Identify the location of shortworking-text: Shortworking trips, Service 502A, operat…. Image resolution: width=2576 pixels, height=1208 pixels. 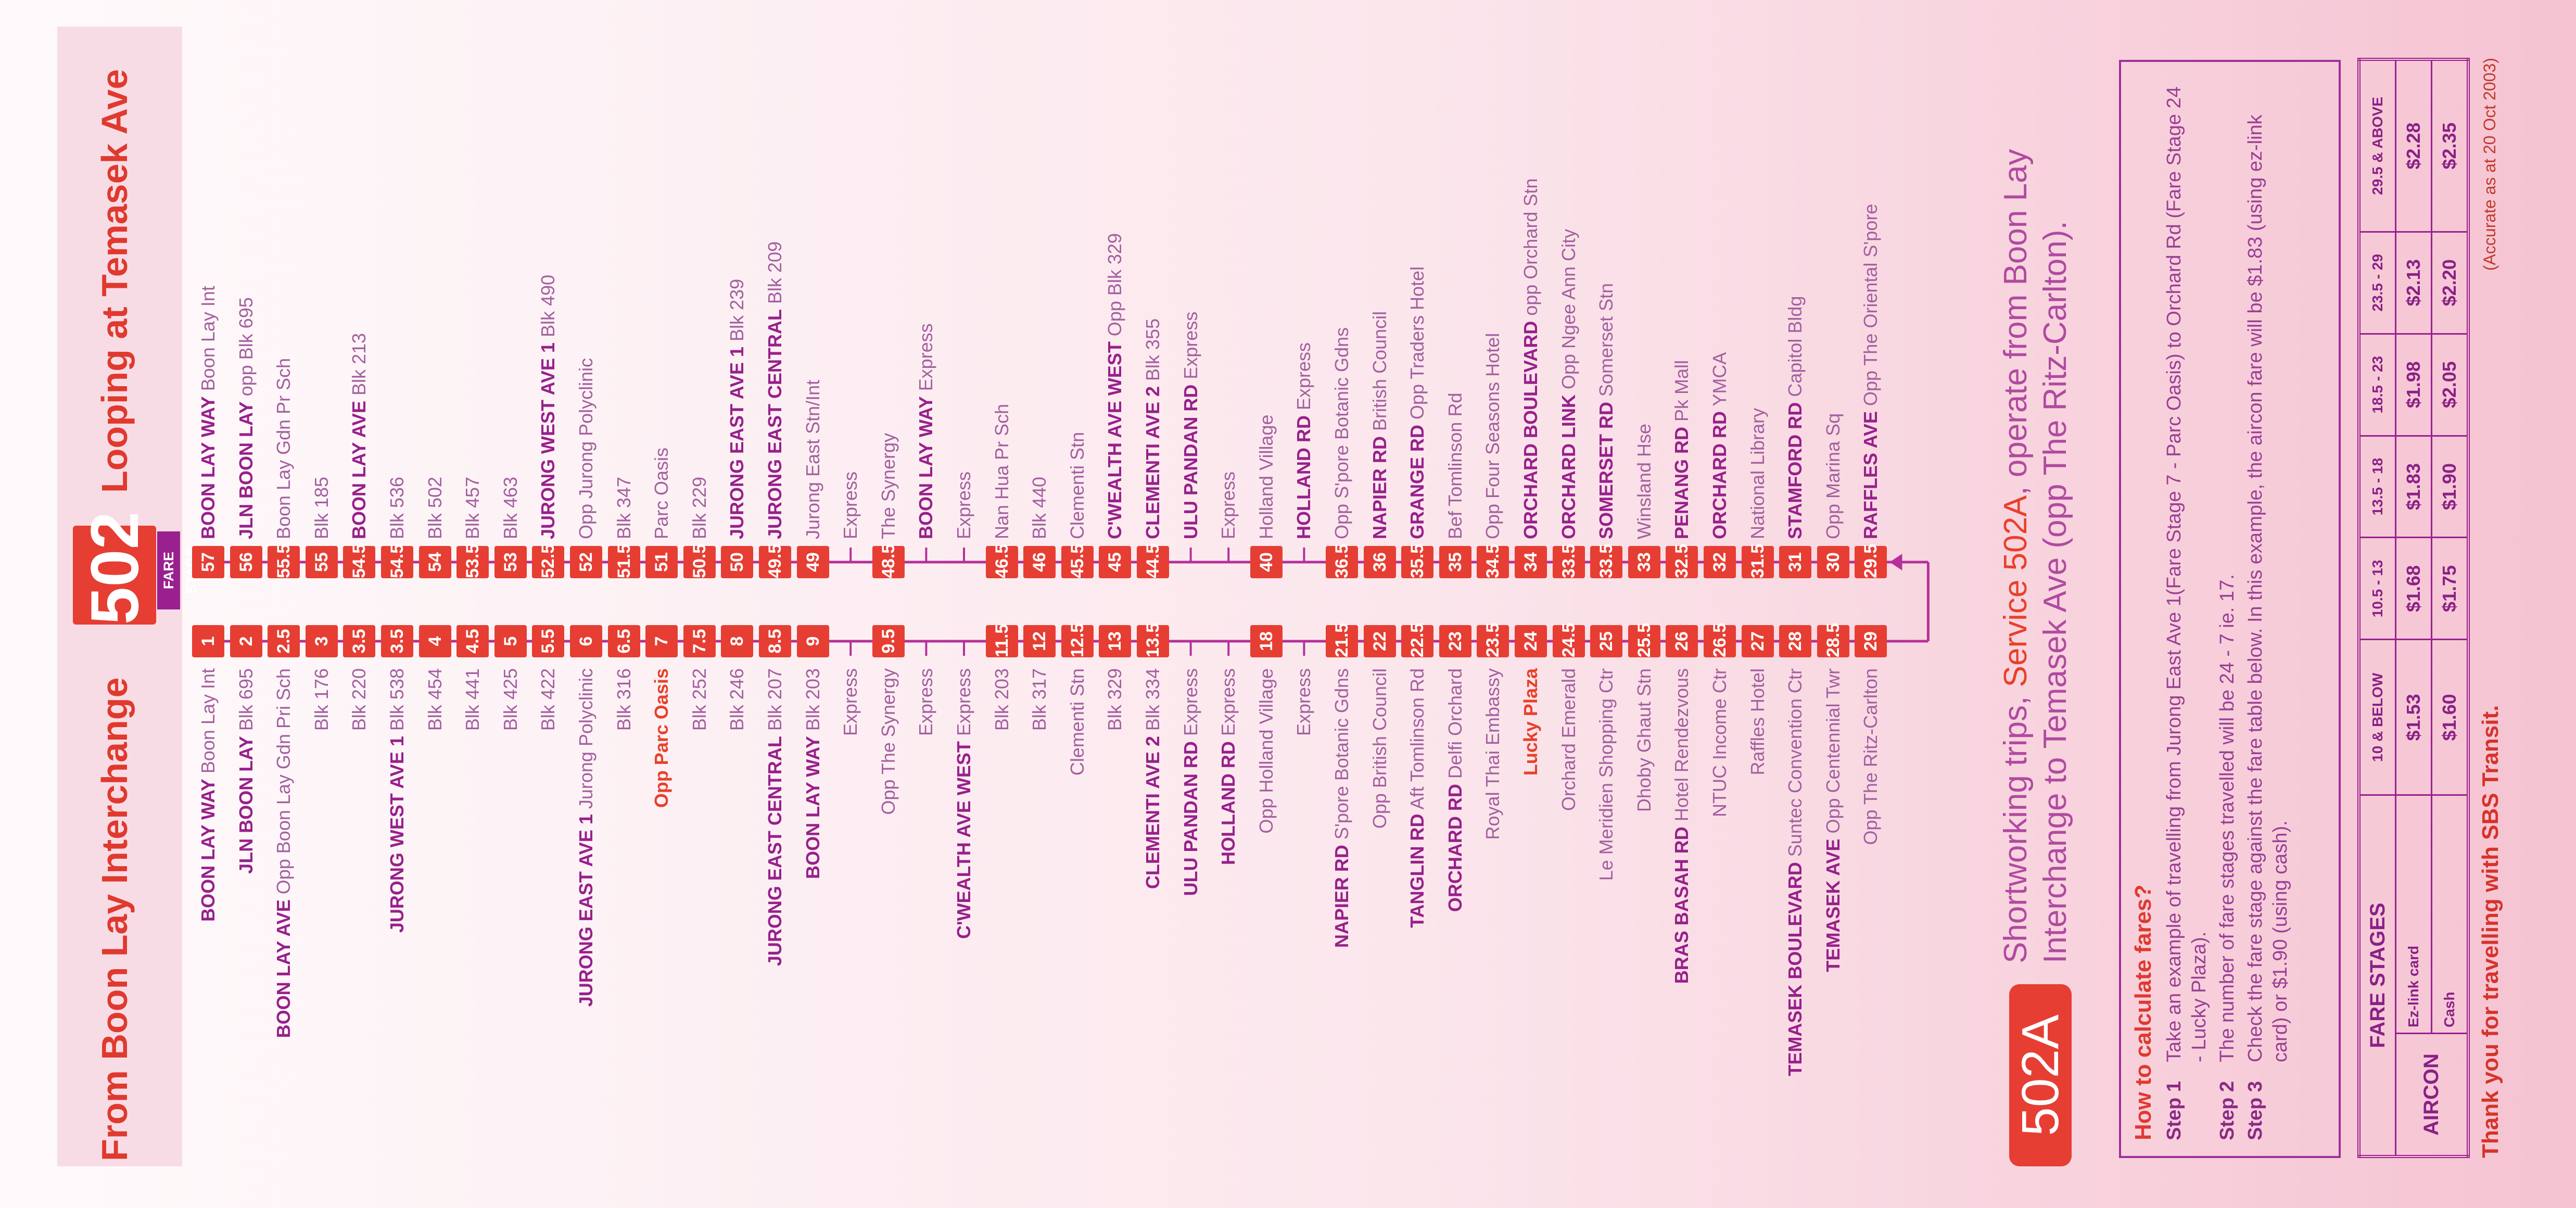
(2035, 521).